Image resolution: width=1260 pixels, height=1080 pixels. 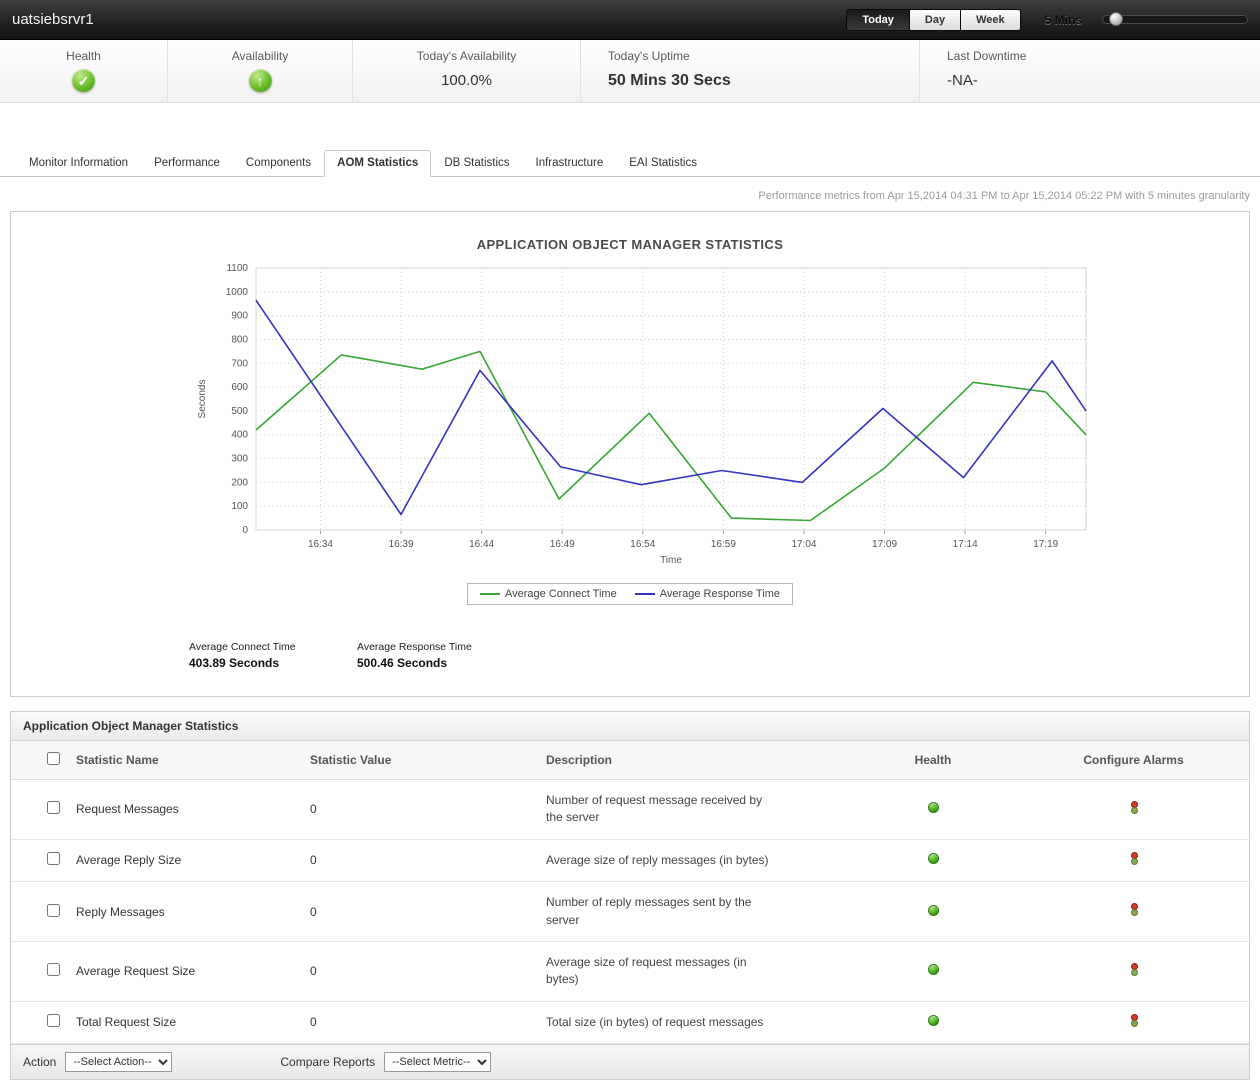 I want to click on response-time-line-swatch, so click(x=644, y=594).